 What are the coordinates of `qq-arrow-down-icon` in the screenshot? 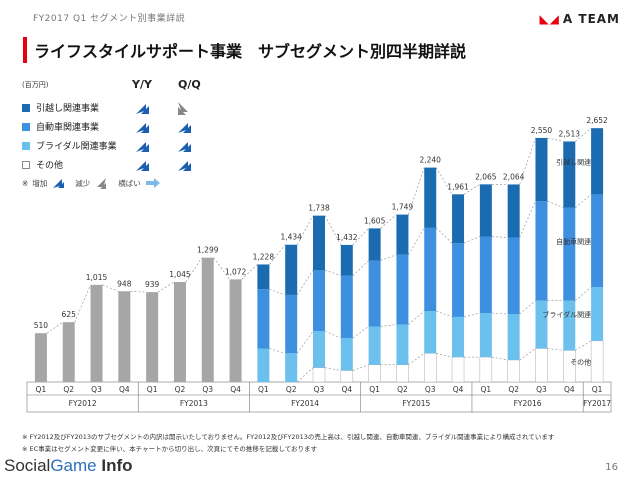 It's located at (183, 108).